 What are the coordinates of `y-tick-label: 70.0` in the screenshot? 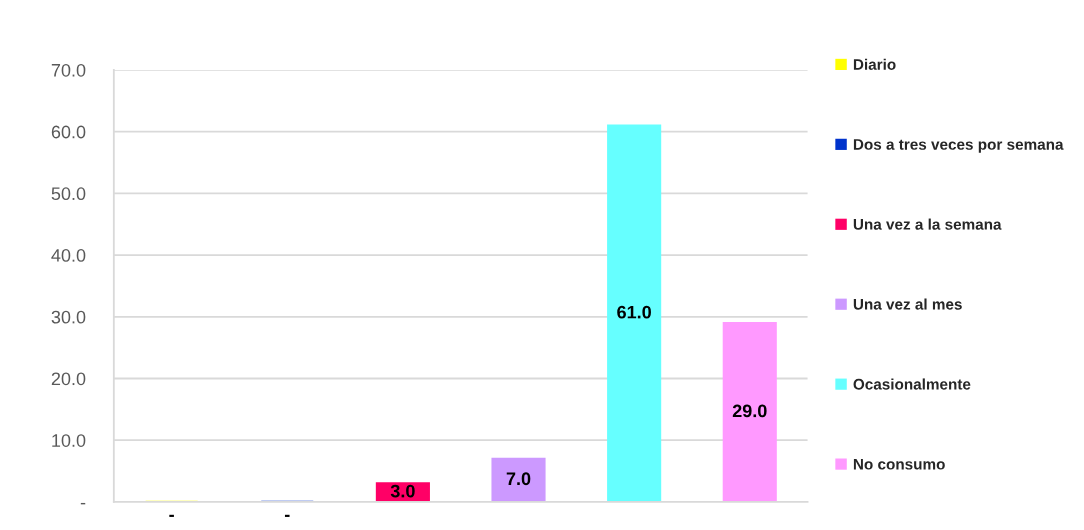 It's located at (68, 70).